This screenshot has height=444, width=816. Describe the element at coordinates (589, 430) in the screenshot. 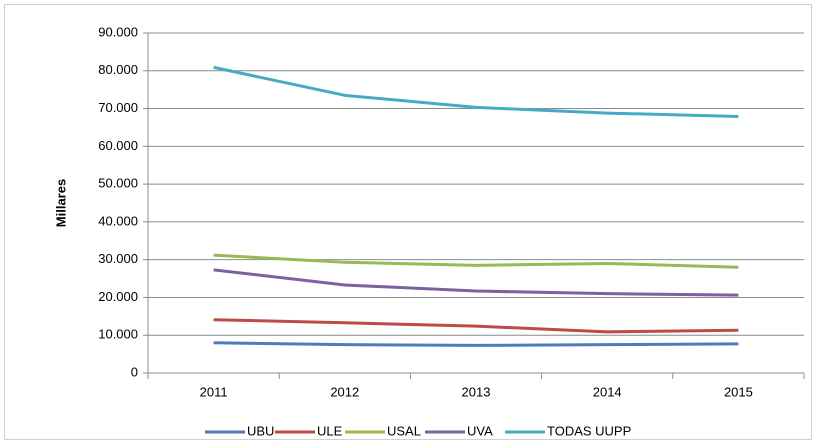

I see `legend-label: TODAS UUPP` at that location.